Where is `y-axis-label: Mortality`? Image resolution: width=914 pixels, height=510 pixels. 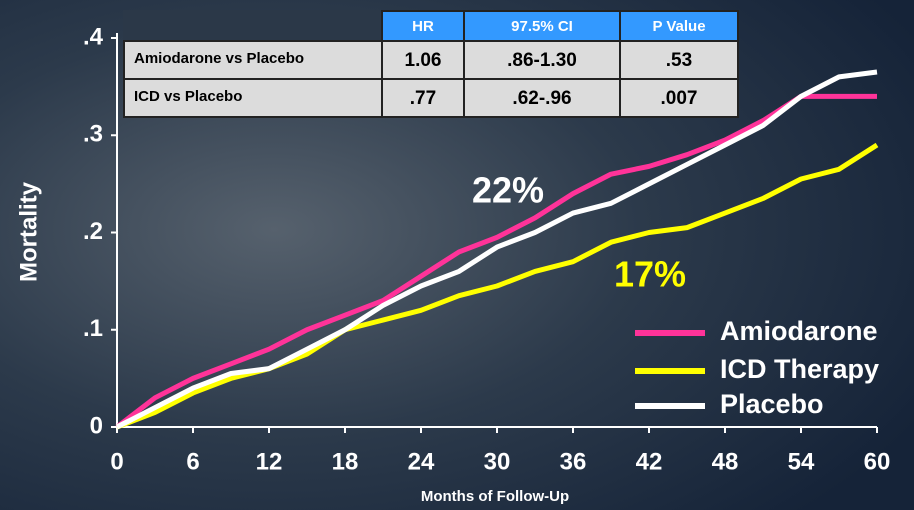
y-axis-label: Mortality is located at coordinates (28, 231).